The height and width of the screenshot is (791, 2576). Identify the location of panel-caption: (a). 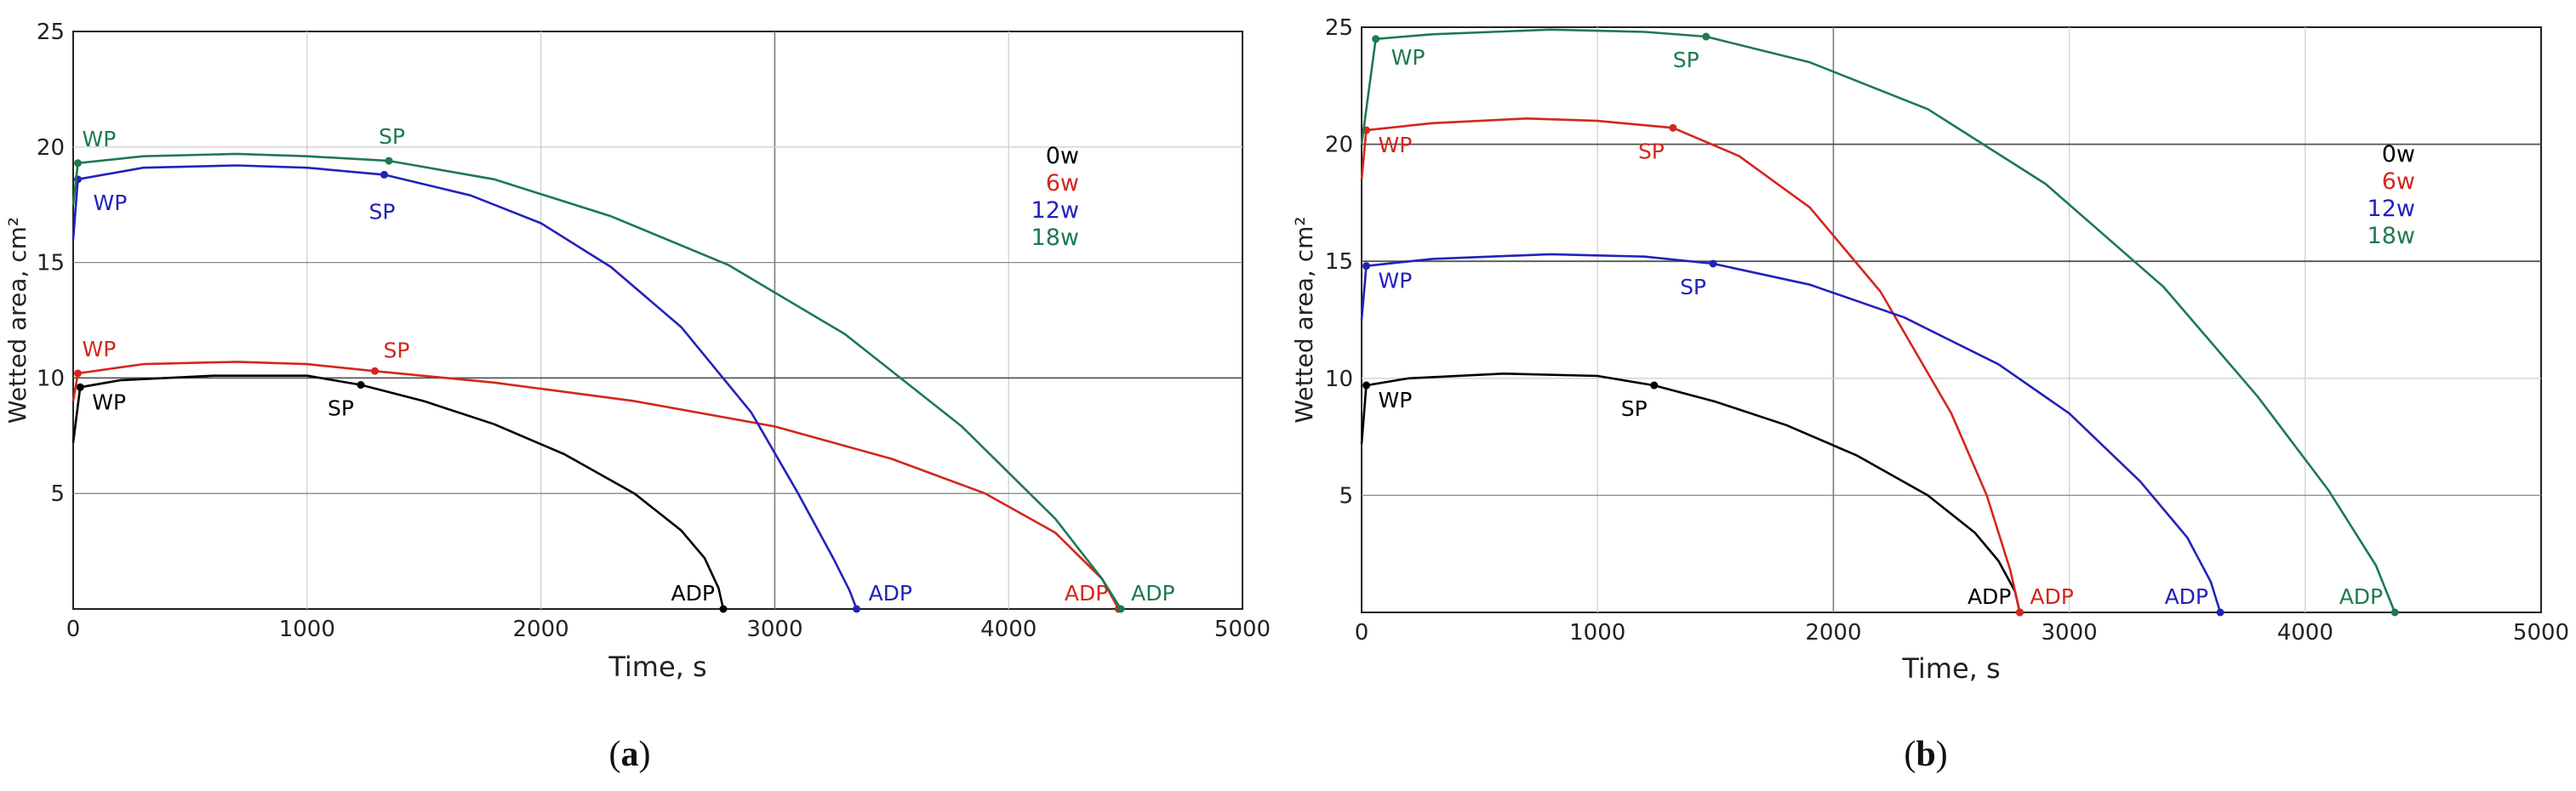
(630, 754).